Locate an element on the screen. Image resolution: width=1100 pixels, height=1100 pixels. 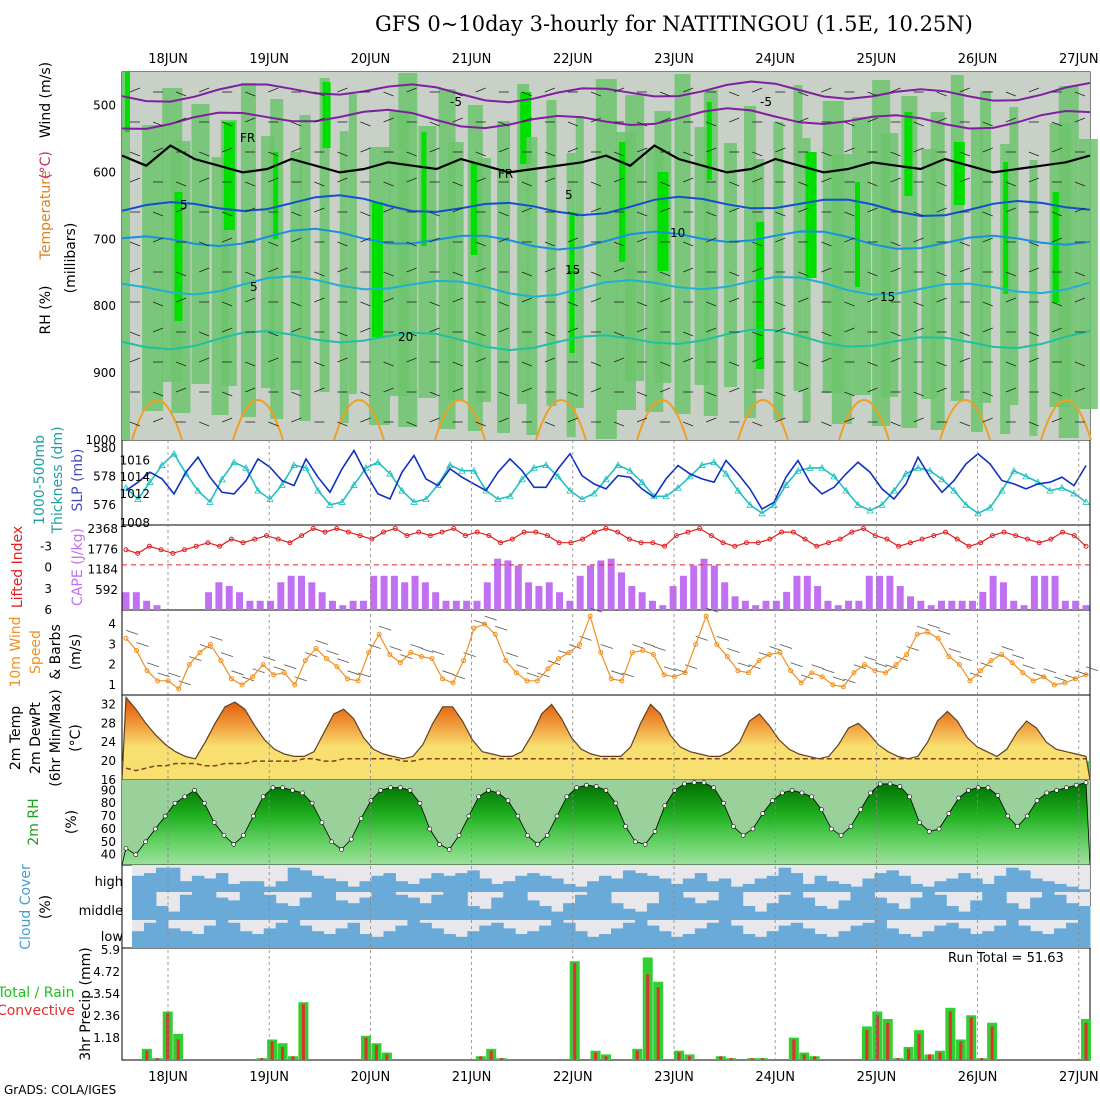
temp-tick-label: 16 is located at coordinates (108, 780).